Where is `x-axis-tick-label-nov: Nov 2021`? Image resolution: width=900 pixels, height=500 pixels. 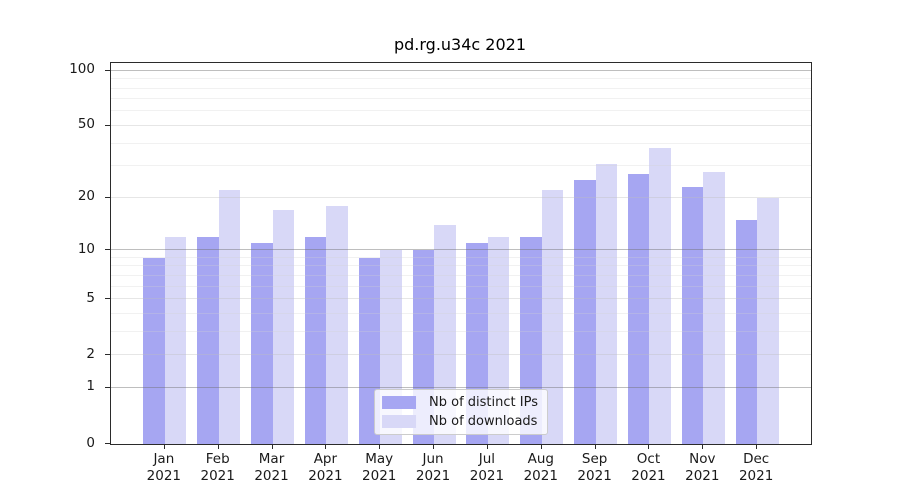 x-axis-tick-label-nov: Nov 2021 is located at coordinates (702, 468).